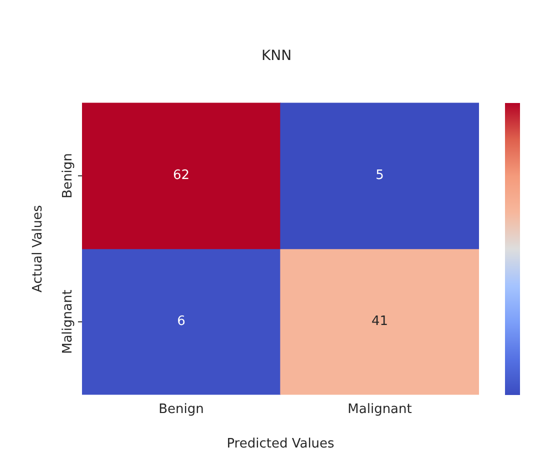 The height and width of the screenshot is (468, 539). What do you see at coordinates (38, 248) in the screenshot?
I see `y-axis-title: Actual Values` at bounding box center [38, 248].